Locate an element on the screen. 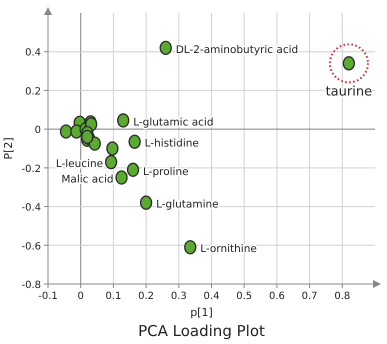 This screenshot has height=344, width=387. x-tick-label: 0.7 is located at coordinates (310, 296).